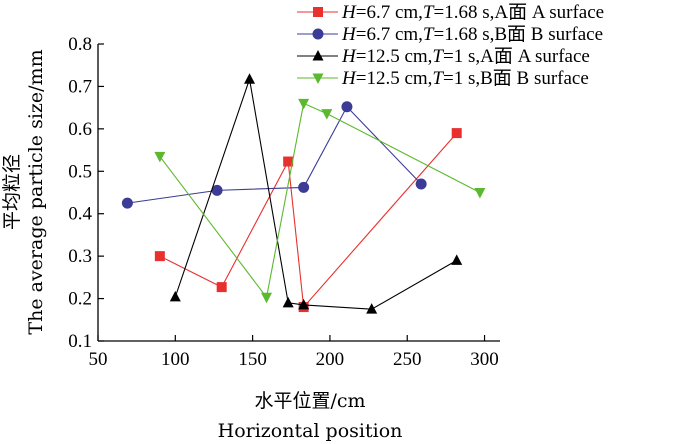  What do you see at coordinates (519, 34) in the screenshot?
I see `legend-text-part: =1.68 s,B面 B surface` at bounding box center [519, 34].